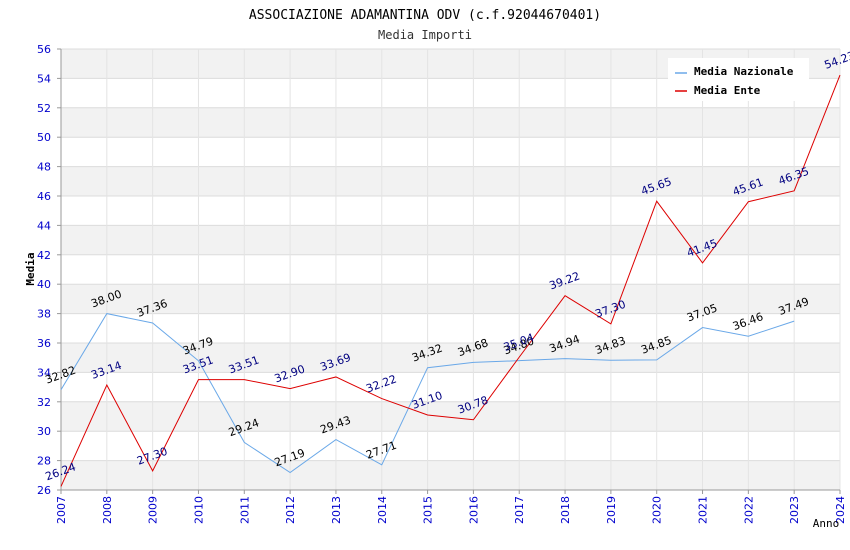 This screenshot has width=850, height=550. Describe the element at coordinates (44, 167) in the screenshot. I see `y-tick-label: 48` at that location.